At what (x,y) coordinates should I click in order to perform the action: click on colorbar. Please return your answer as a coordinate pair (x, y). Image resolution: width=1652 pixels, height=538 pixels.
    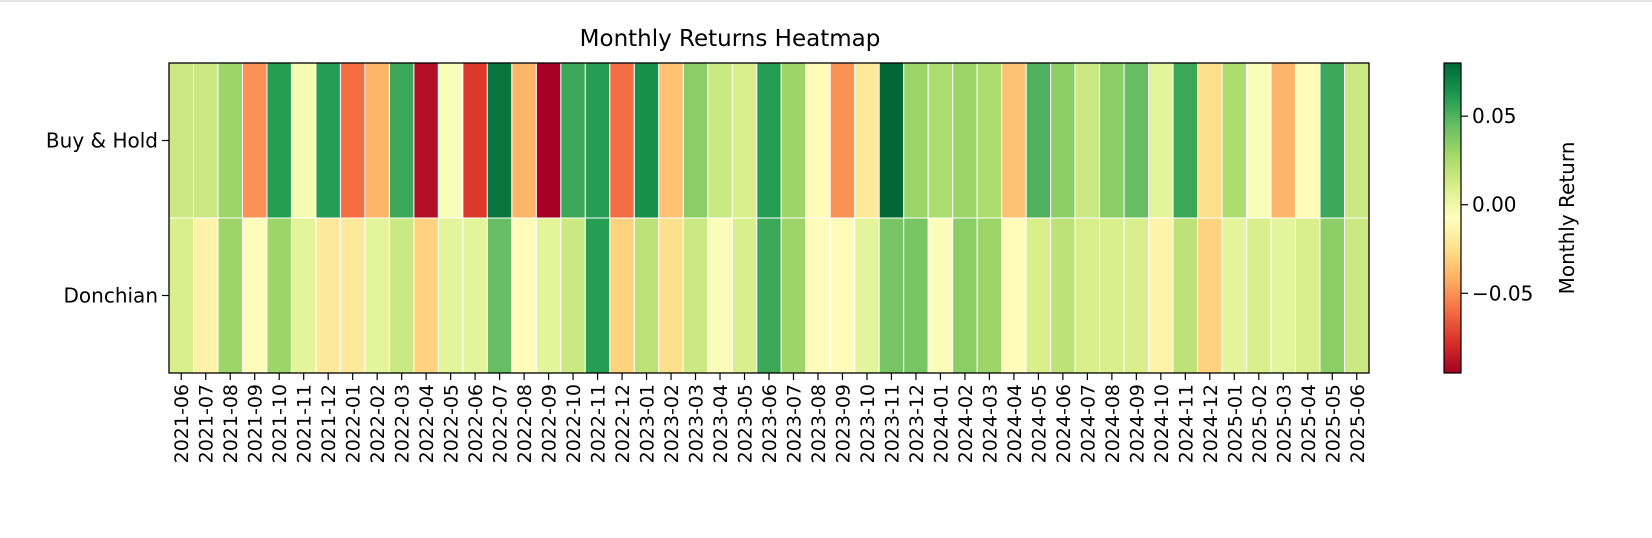
    Looking at the image, I should click on (1452, 218).